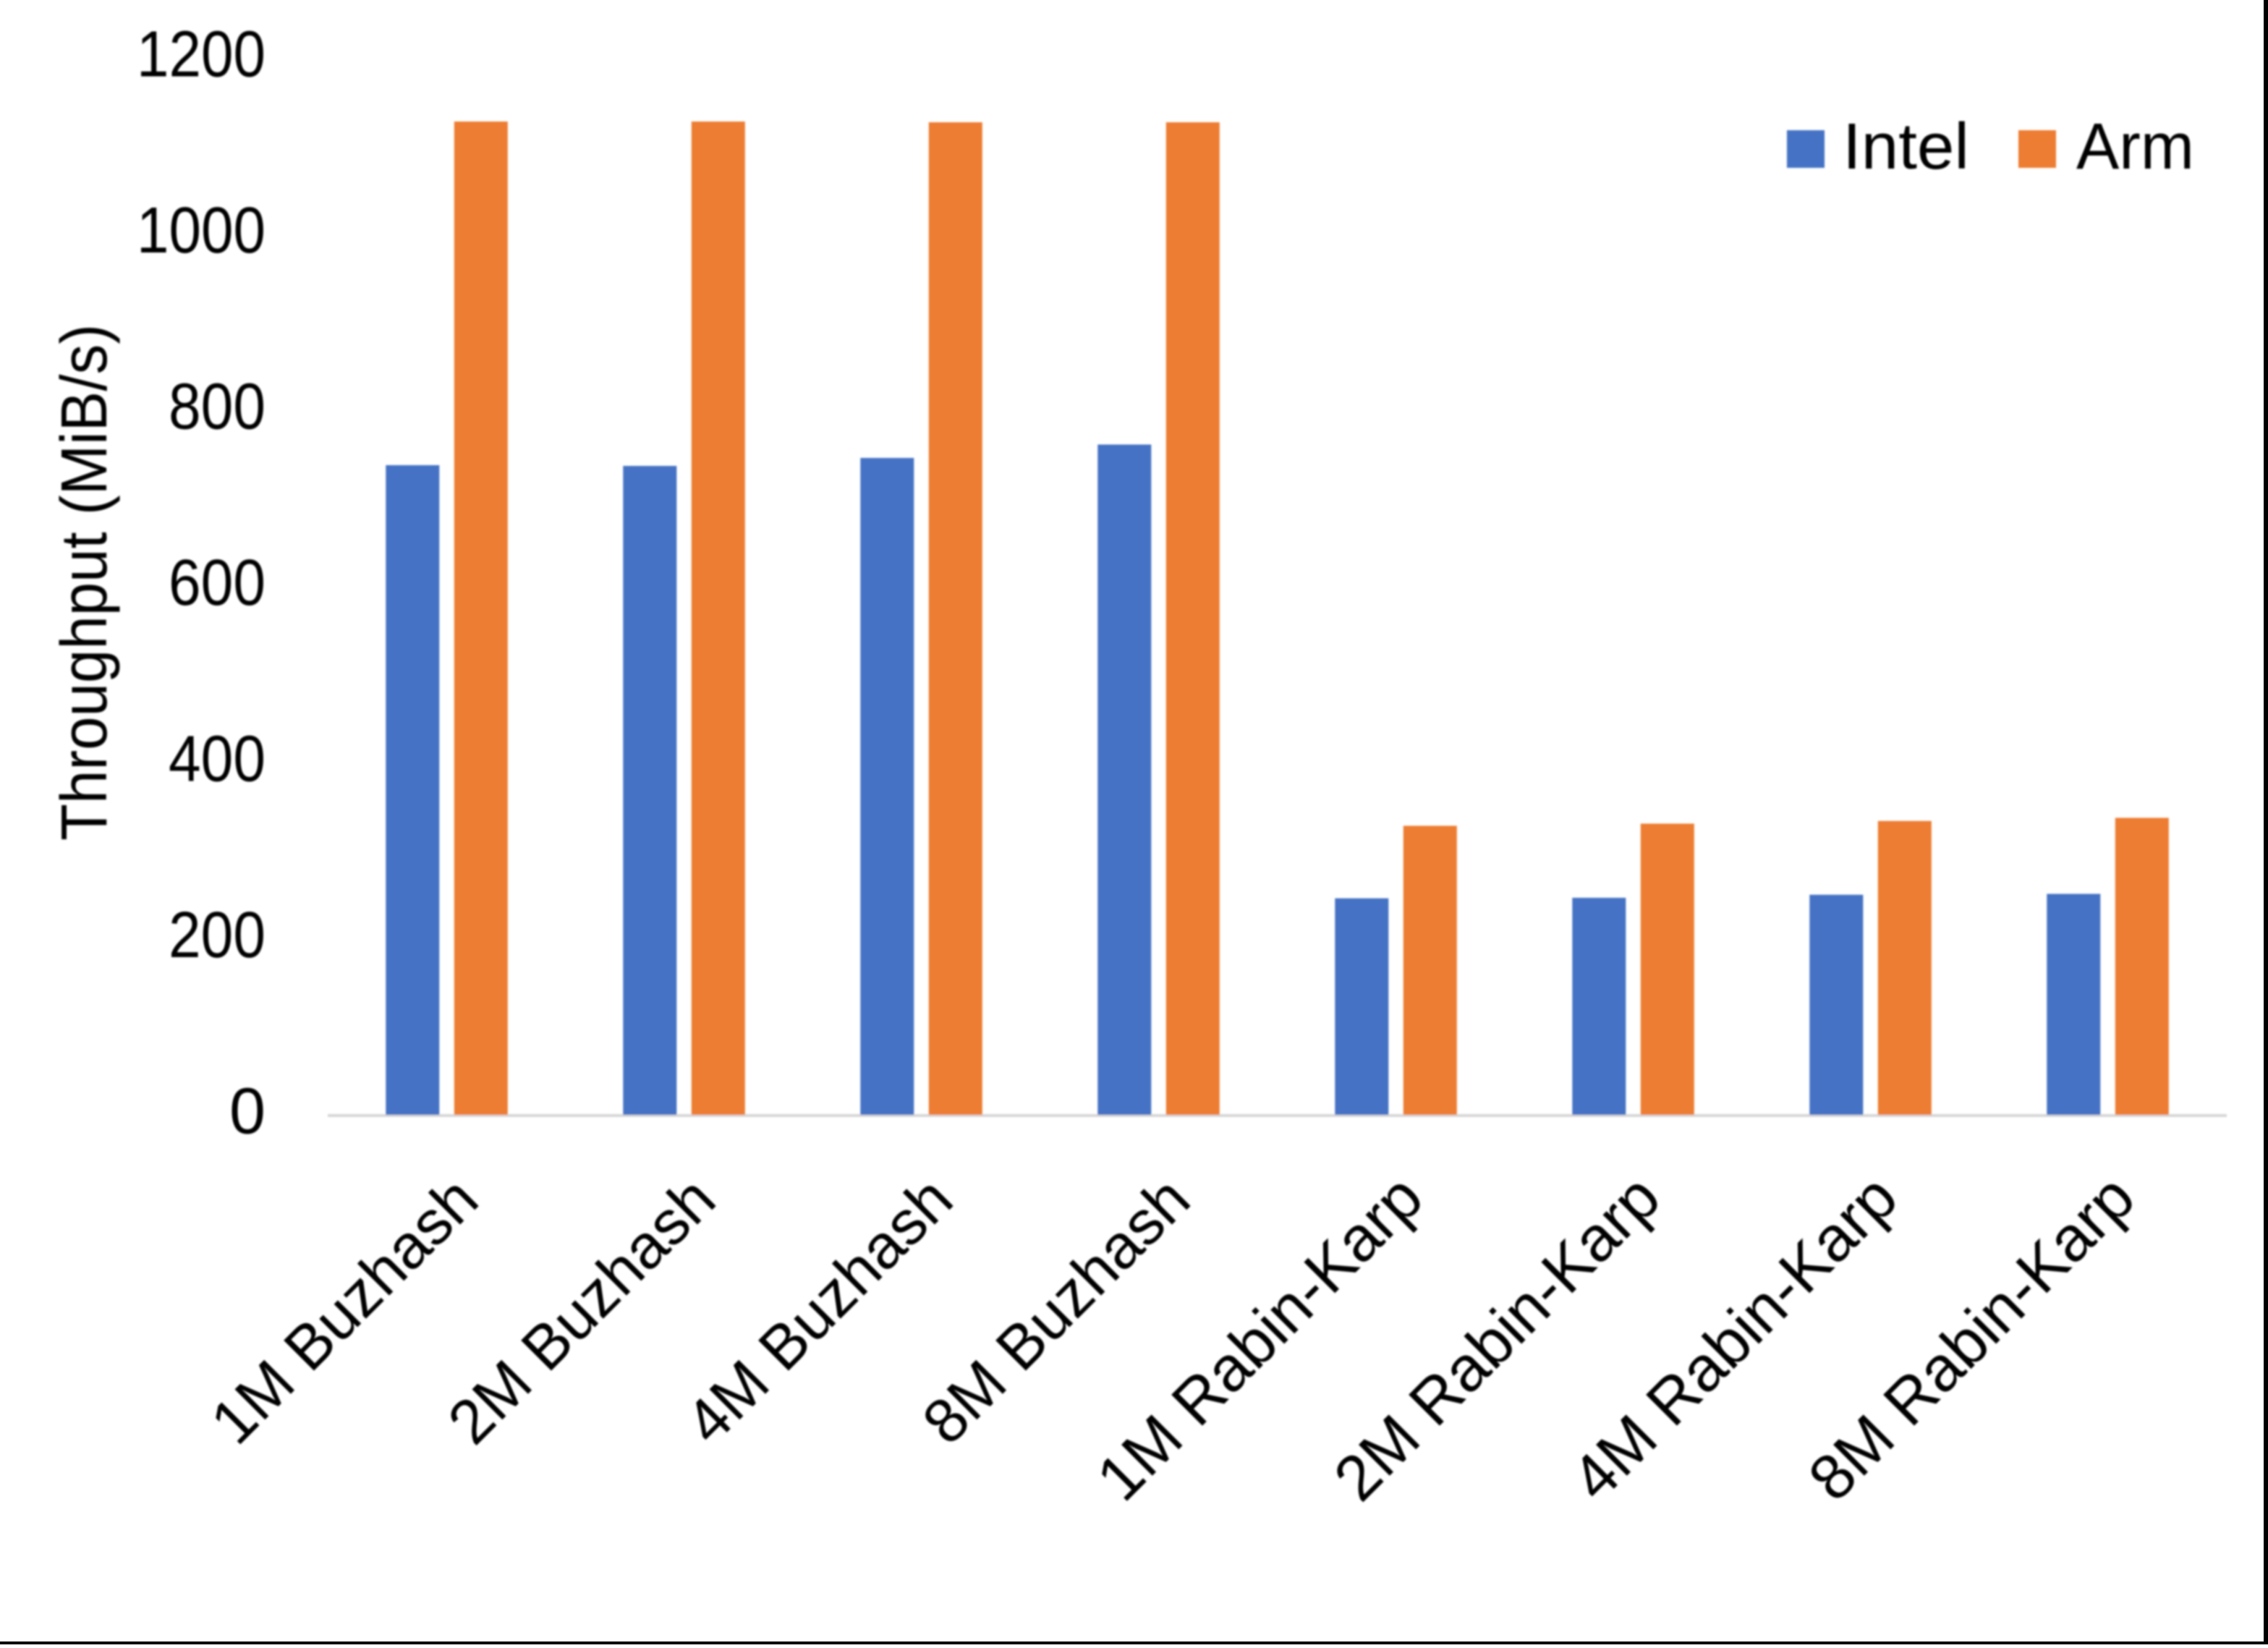 The width and height of the screenshot is (2268, 1648). I want to click on svg-text: 1000, so click(201, 231).